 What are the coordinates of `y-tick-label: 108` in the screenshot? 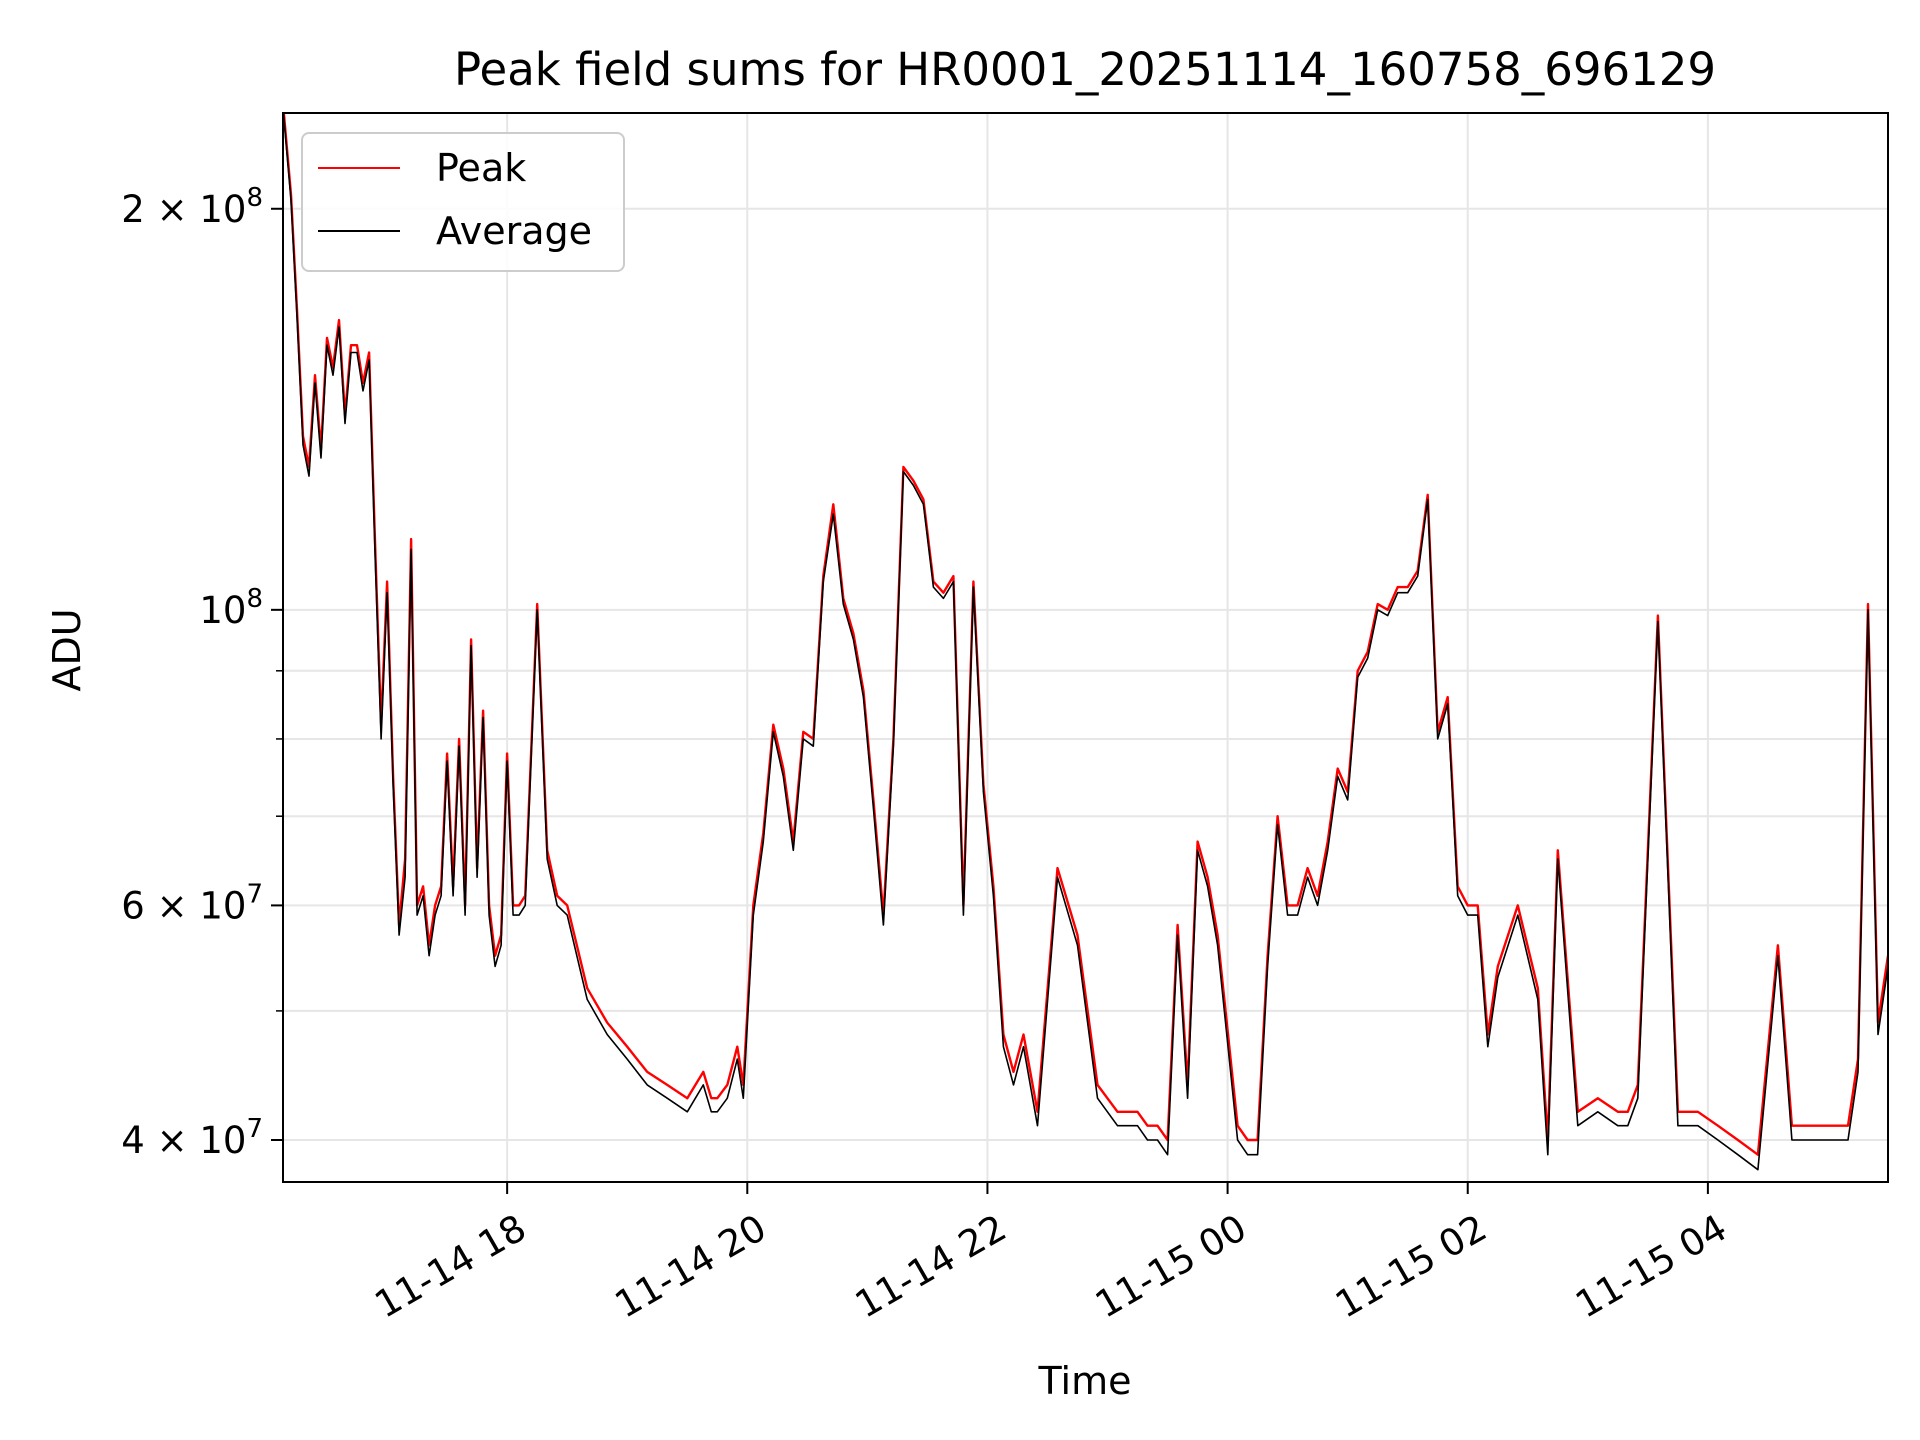 It's located at (231, 608).